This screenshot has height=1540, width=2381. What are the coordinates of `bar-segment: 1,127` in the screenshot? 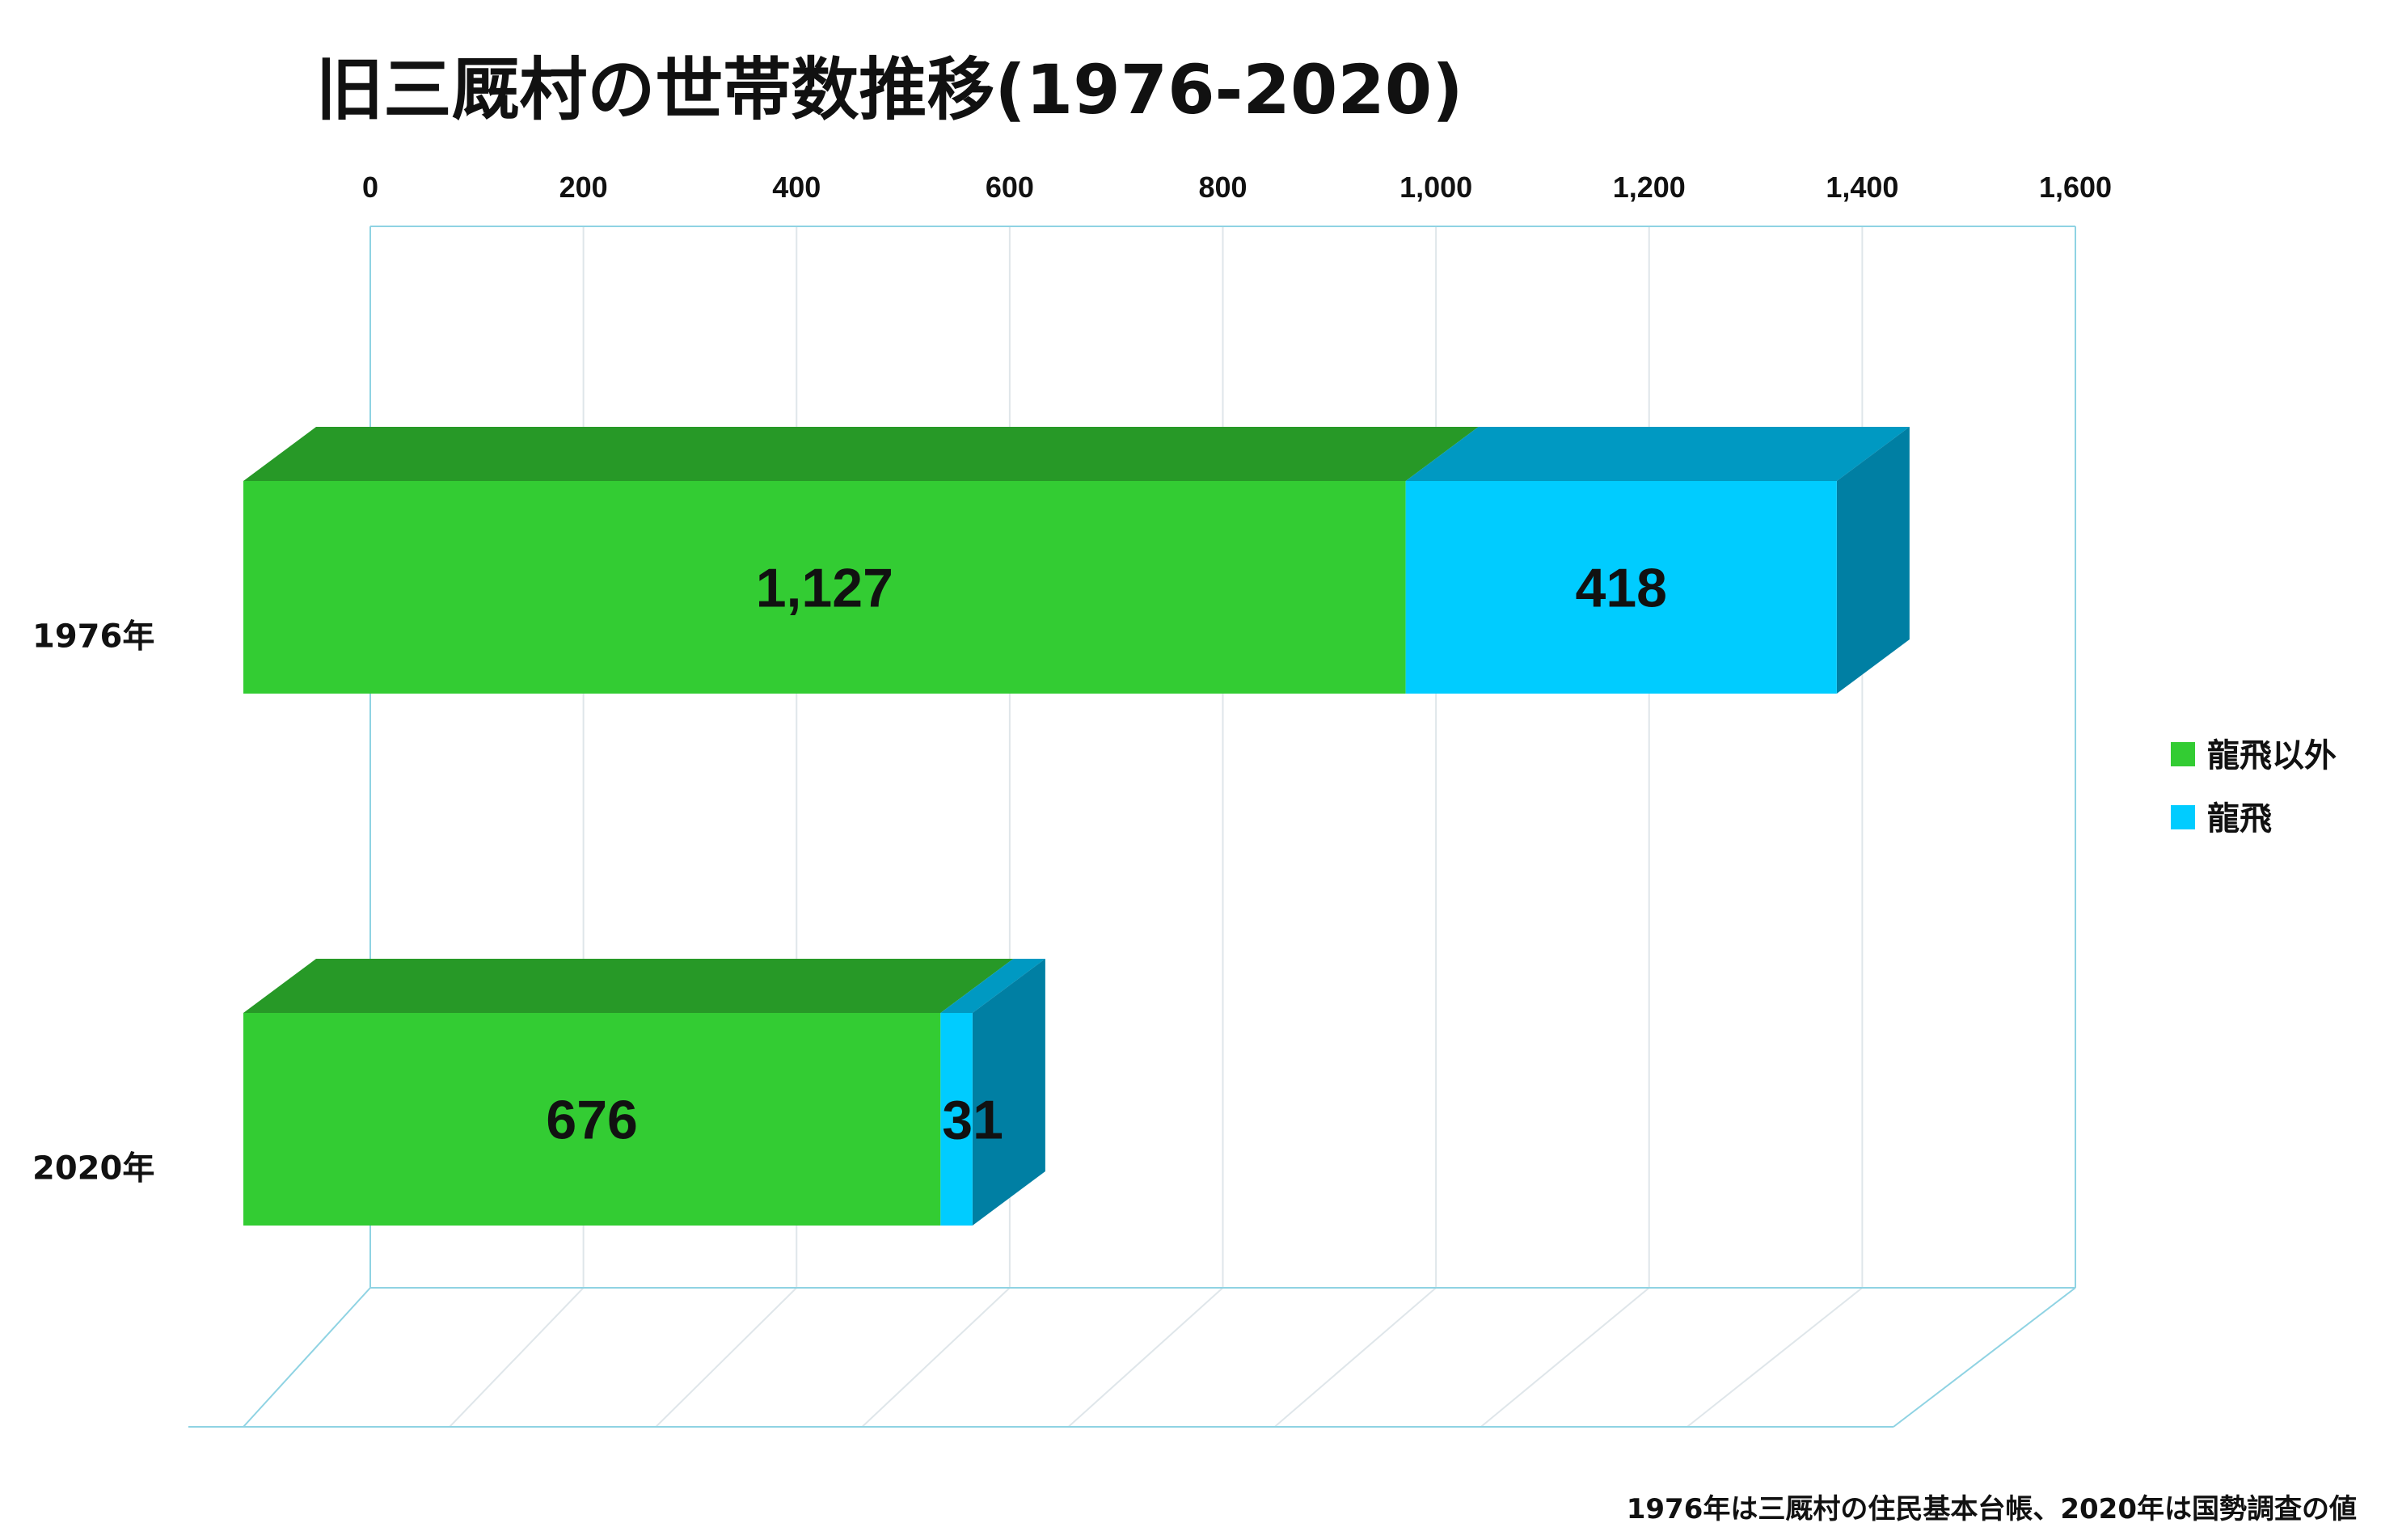 It's located at (861, 561).